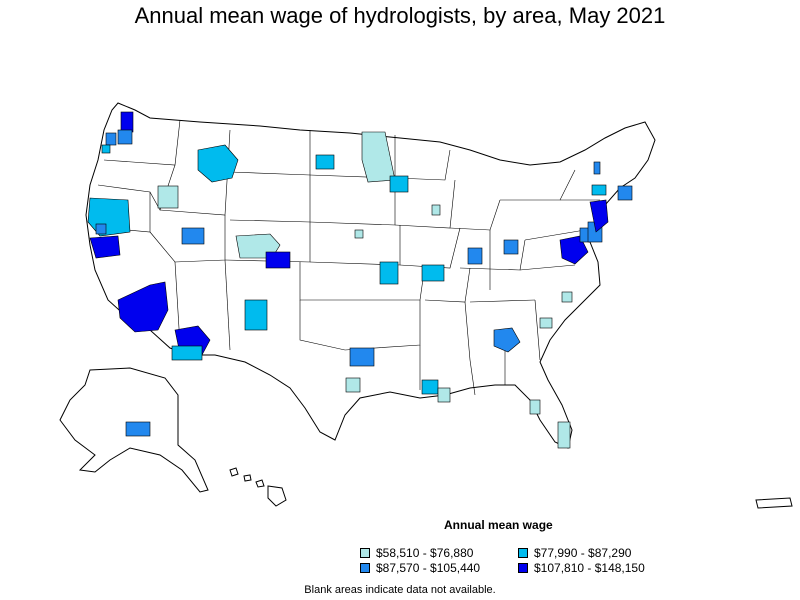 The width and height of the screenshot is (800, 600). Describe the element at coordinates (127, 122) in the screenshot. I see `area-seattle` at that location.